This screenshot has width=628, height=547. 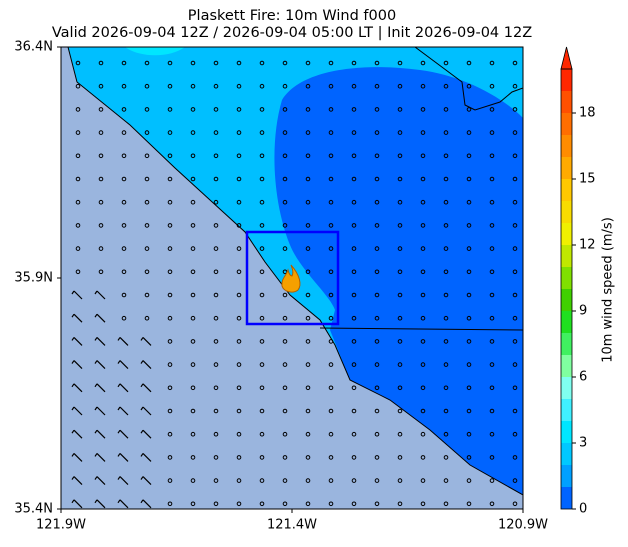 What do you see at coordinates (583, 377) in the screenshot?
I see `colorbar-tick-label: 6` at bounding box center [583, 377].